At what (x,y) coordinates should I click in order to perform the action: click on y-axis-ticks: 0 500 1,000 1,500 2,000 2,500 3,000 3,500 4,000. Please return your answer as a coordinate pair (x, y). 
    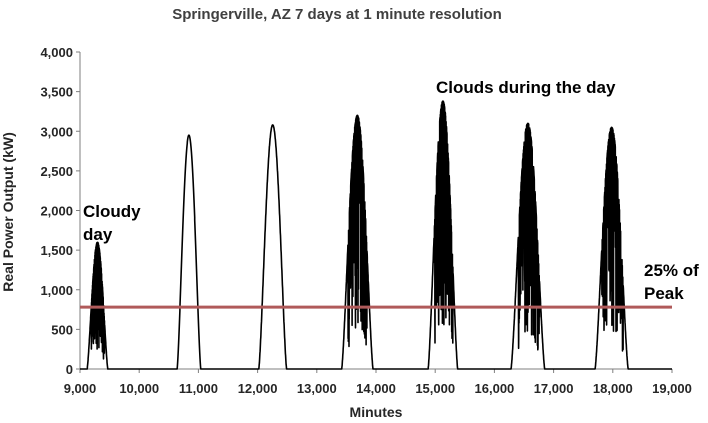
    Looking at the image, I should click on (60, 211).